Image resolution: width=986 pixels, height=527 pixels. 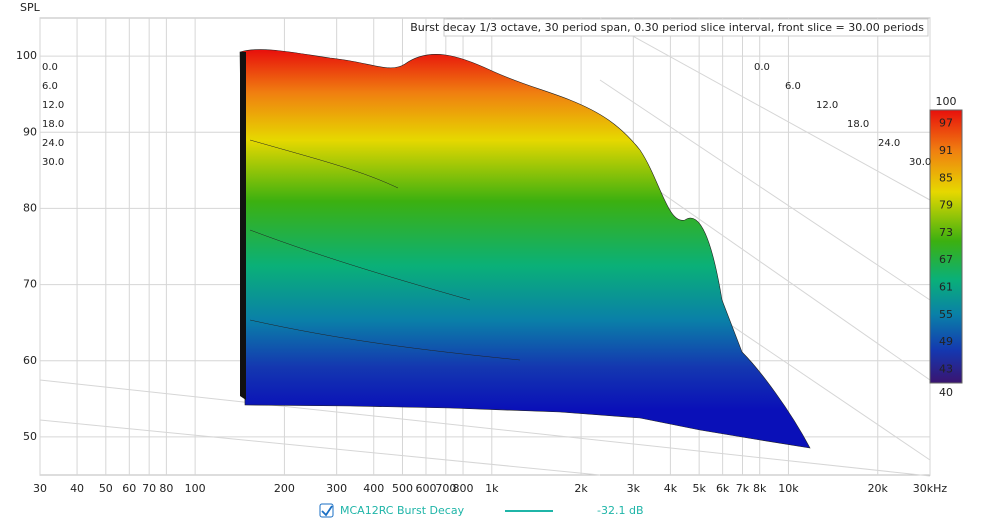 What do you see at coordinates (788, 488) in the screenshot?
I see `x-tick-label: 10k` at bounding box center [788, 488].